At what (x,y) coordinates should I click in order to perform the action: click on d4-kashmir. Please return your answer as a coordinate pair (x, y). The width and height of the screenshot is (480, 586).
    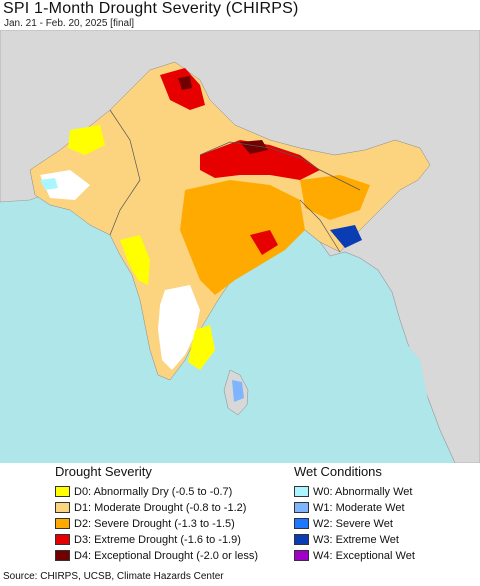
    Looking at the image, I should click on (185, 83).